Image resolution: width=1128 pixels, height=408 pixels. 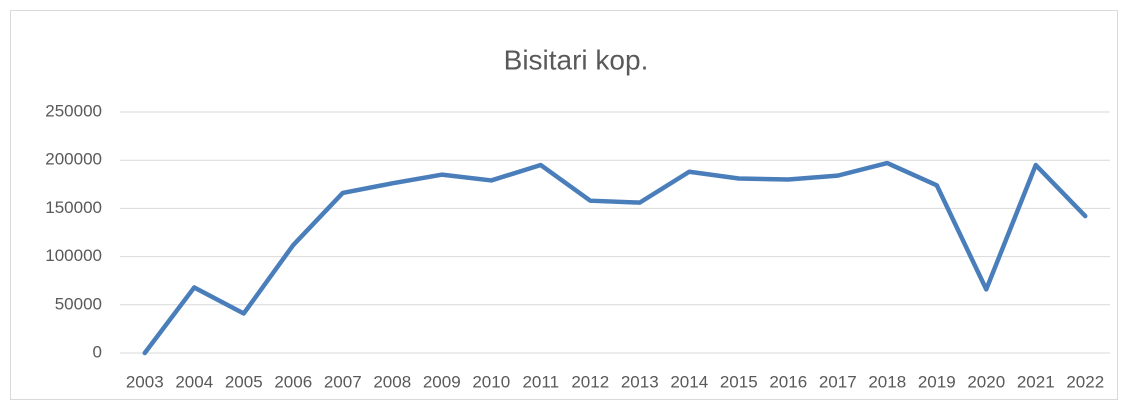 What do you see at coordinates (97, 351) in the screenshot?
I see `y-tick-label: 0` at bounding box center [97, 351].